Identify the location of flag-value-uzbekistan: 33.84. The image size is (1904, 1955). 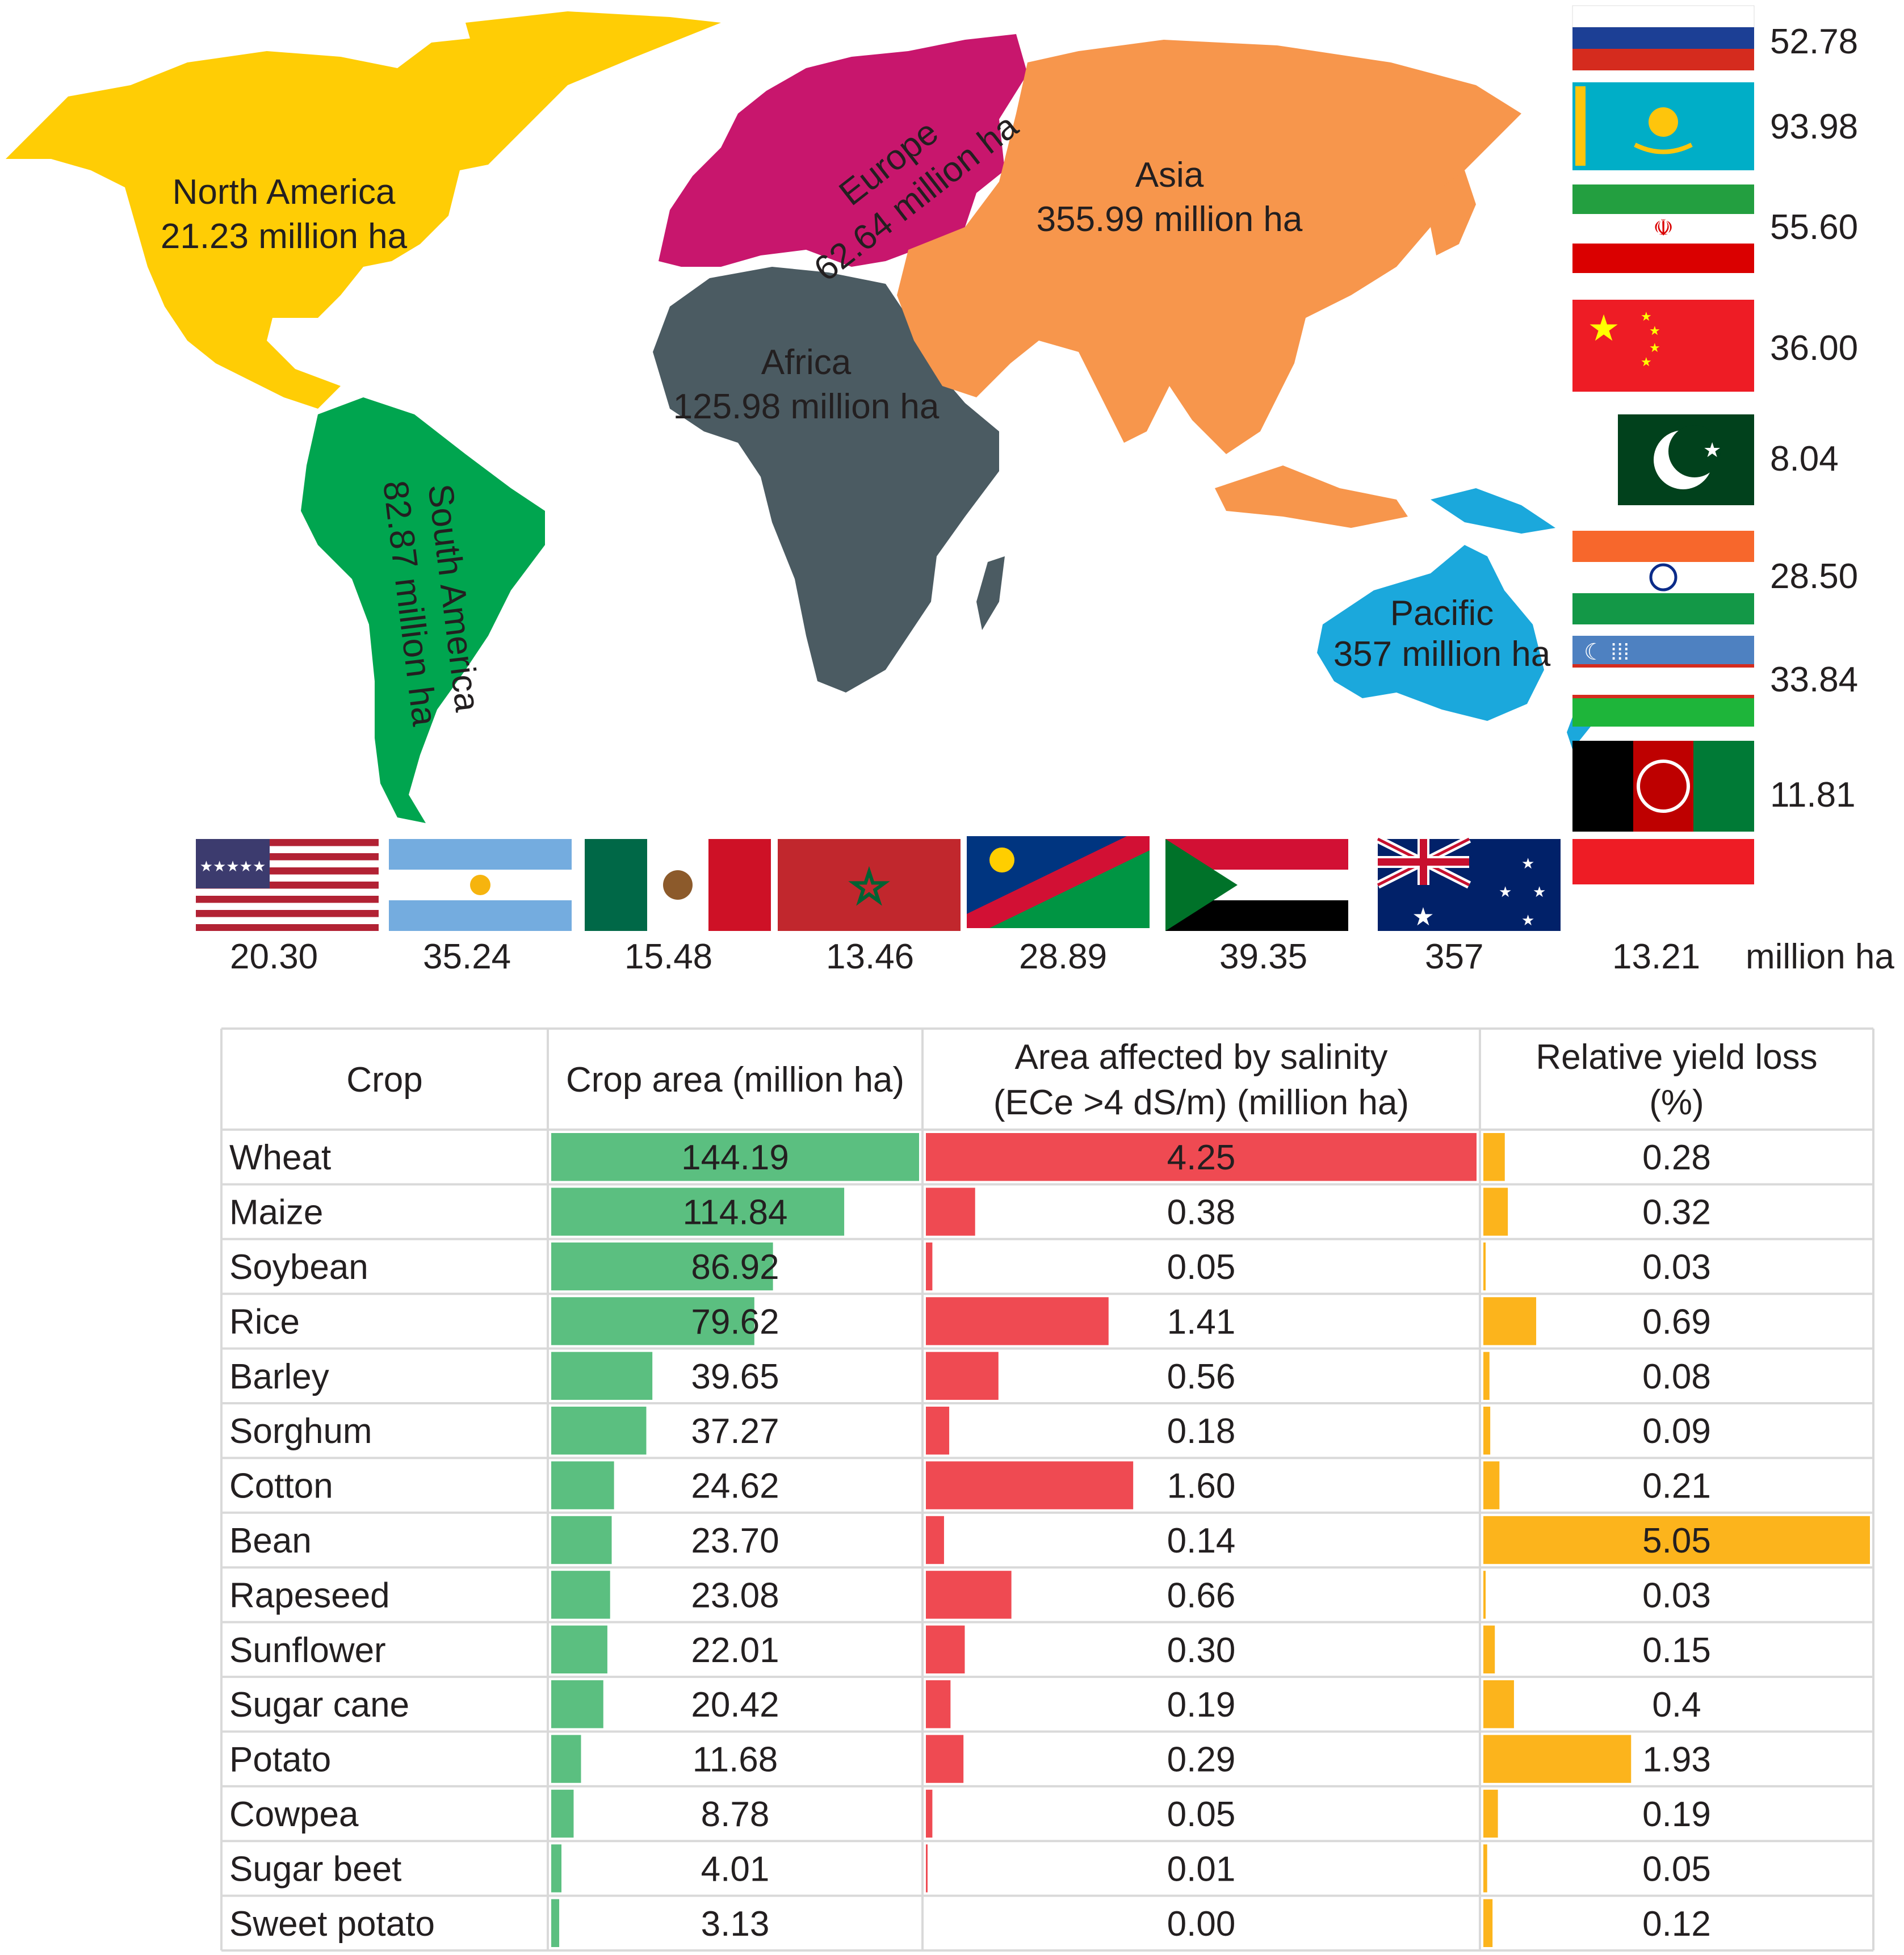
(1814, 679).